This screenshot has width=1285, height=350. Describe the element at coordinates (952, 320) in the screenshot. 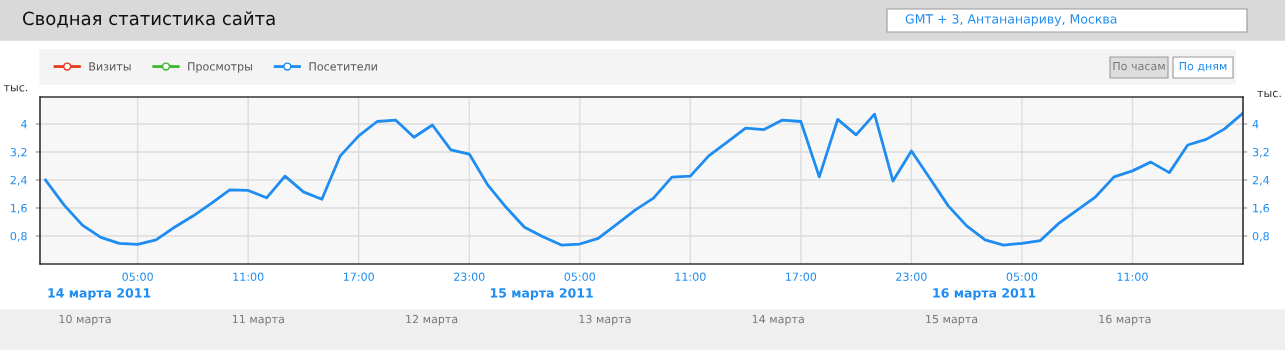

I see `text: 15 марта` at that location.